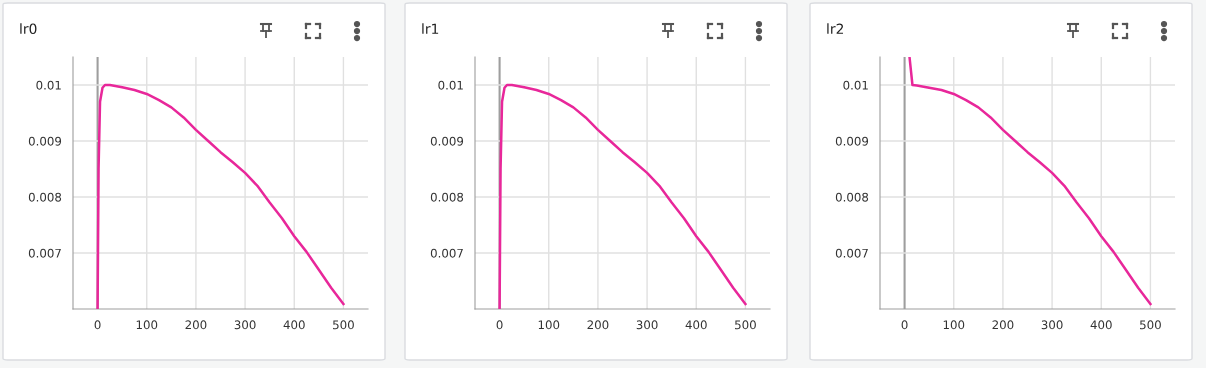  I want to click on chart-title: lr0, so click(28, 29).